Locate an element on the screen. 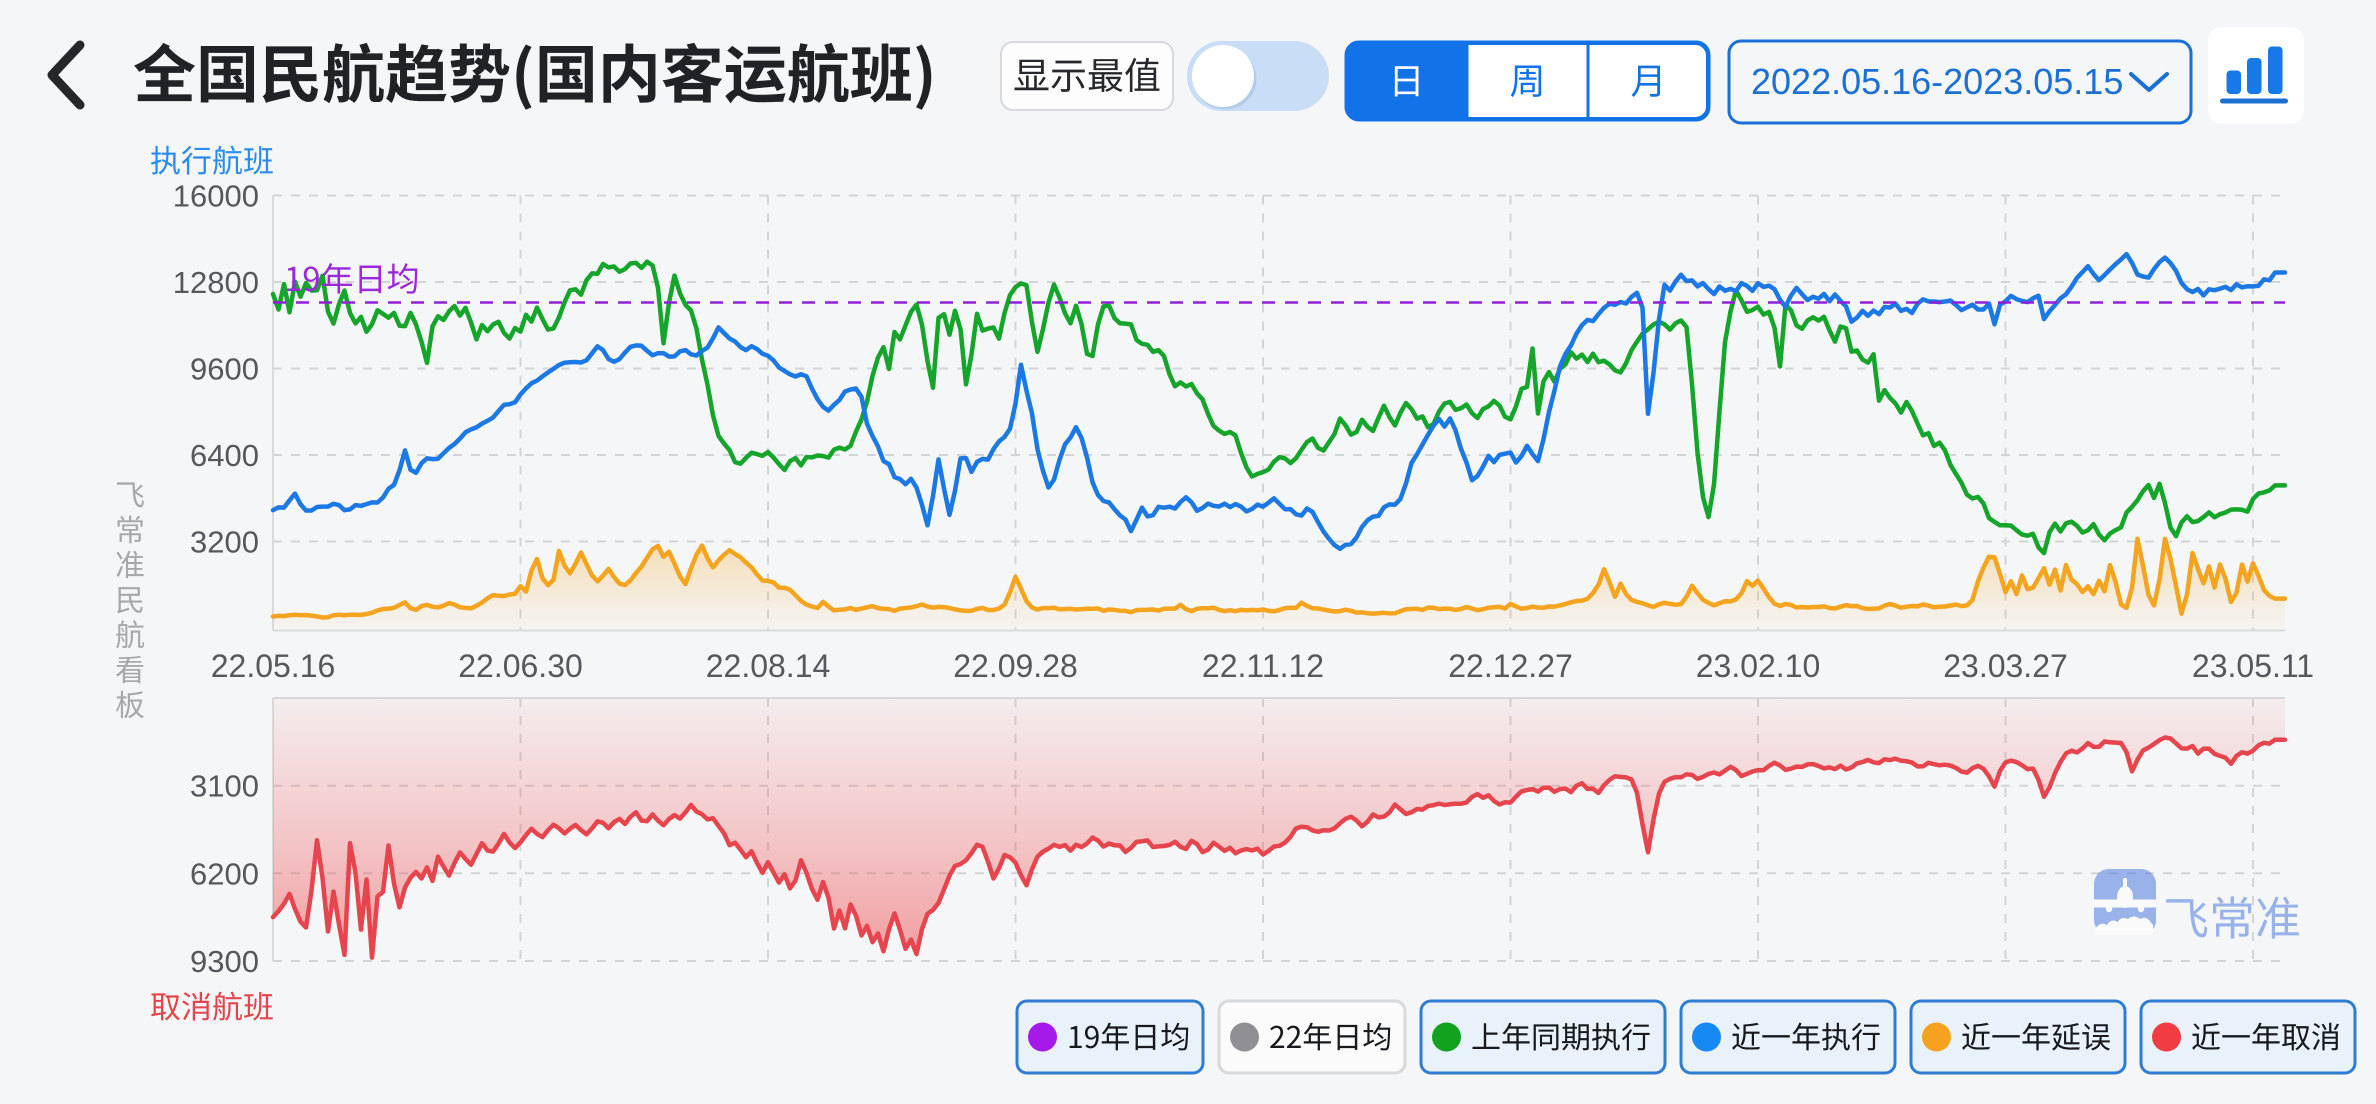 The height and width of the screenshot is (1104, 2376). svg-text: 6400 is located at coordinates (224, 455).